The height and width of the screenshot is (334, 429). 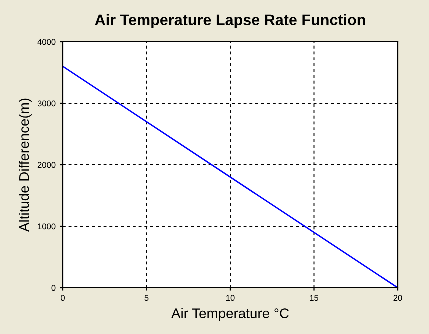 What do you see at coordinates (63, 298) in the screenshot?
I see `x-tick-label: 0` at bounding box center [63, 298].